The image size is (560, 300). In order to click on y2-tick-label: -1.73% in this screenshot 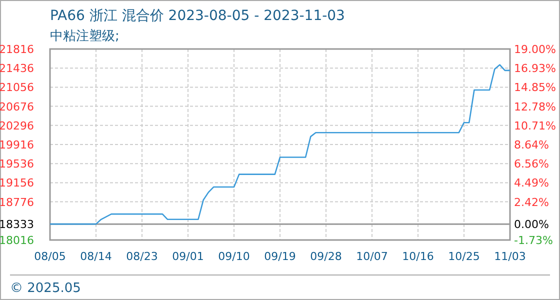, I will do `click(533, 240)`.